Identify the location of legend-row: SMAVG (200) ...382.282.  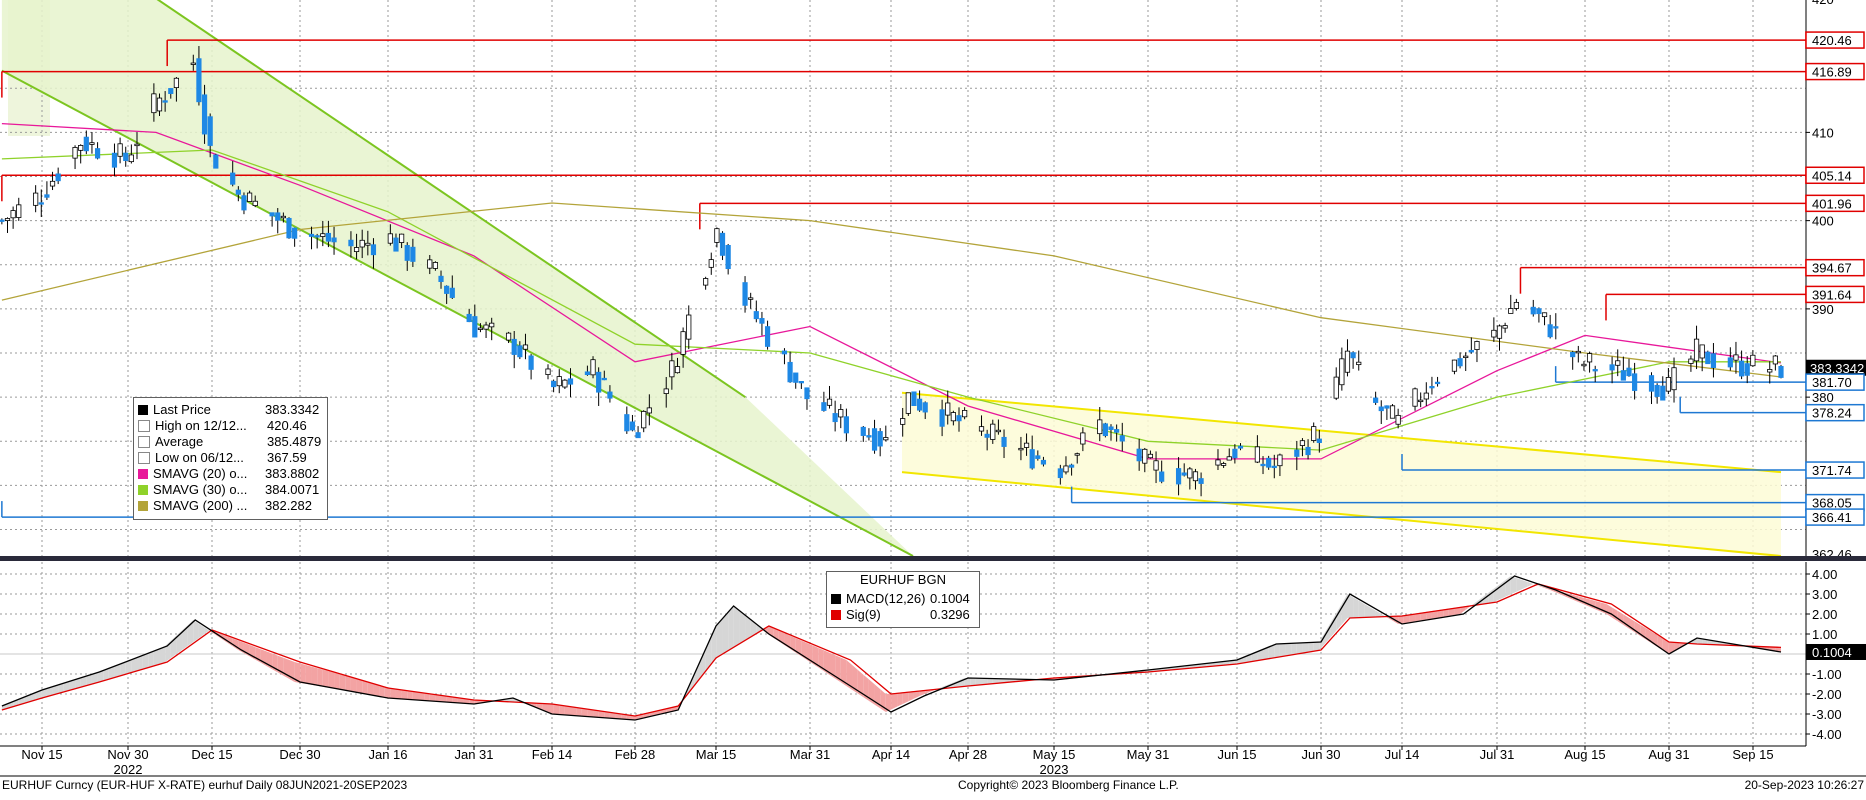
(225, 504).